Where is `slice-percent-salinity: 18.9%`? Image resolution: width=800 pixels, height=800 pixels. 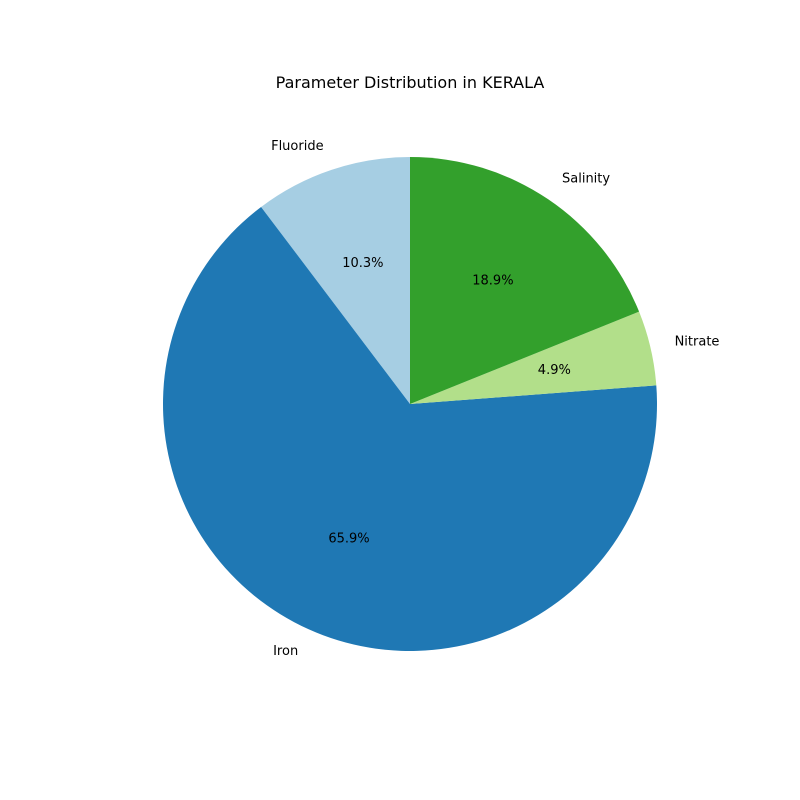 slice-percent-salinity: 18.9% is located at coordinates (492, 281).